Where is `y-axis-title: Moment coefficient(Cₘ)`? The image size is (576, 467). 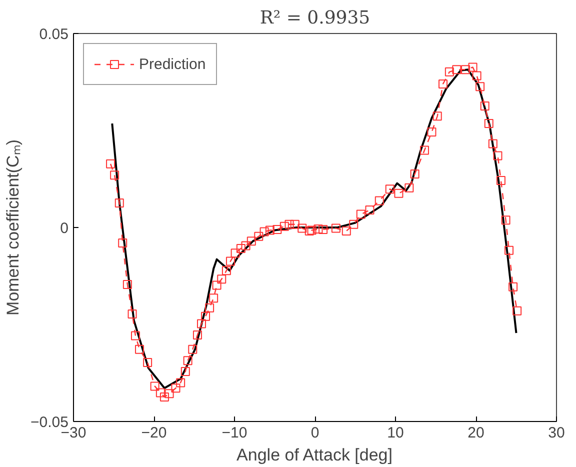 y-axis-title: Moment coefficient(Cₘ) is located at coordinates (13, 228).